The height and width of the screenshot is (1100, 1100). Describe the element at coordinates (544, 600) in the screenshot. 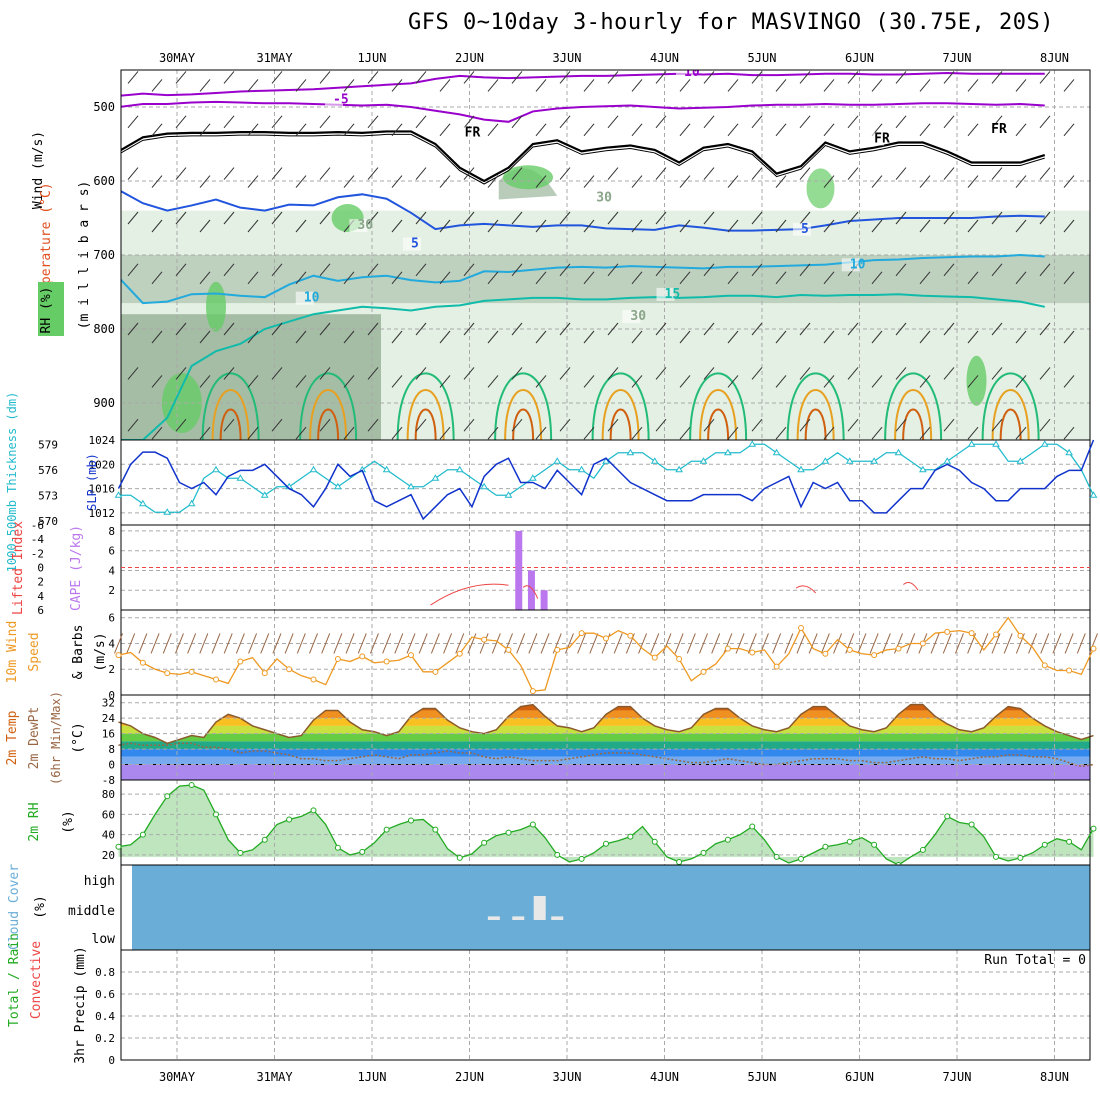

I see `cape-bar` at that location.